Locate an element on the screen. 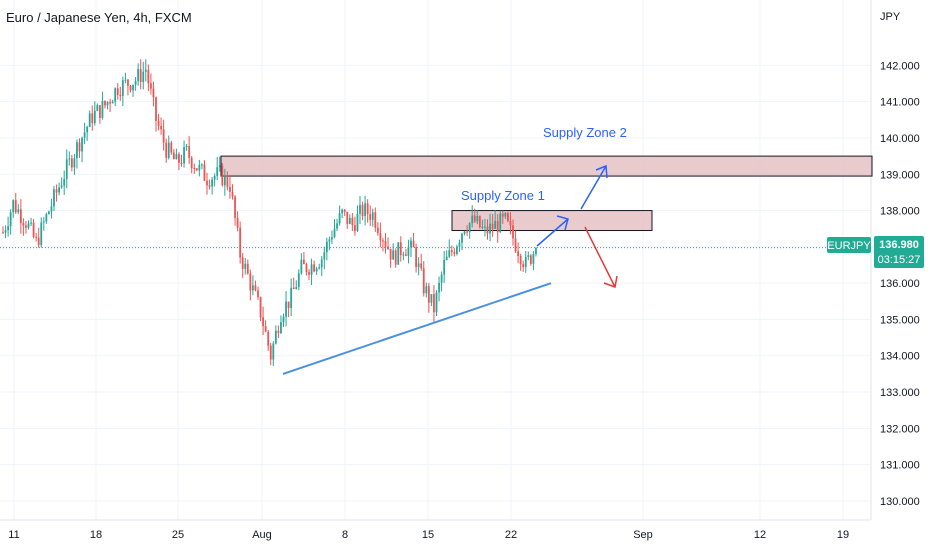 This screenshot has width=932, height=550. x-tick-label: 18 is located at coordinates (96, 535).